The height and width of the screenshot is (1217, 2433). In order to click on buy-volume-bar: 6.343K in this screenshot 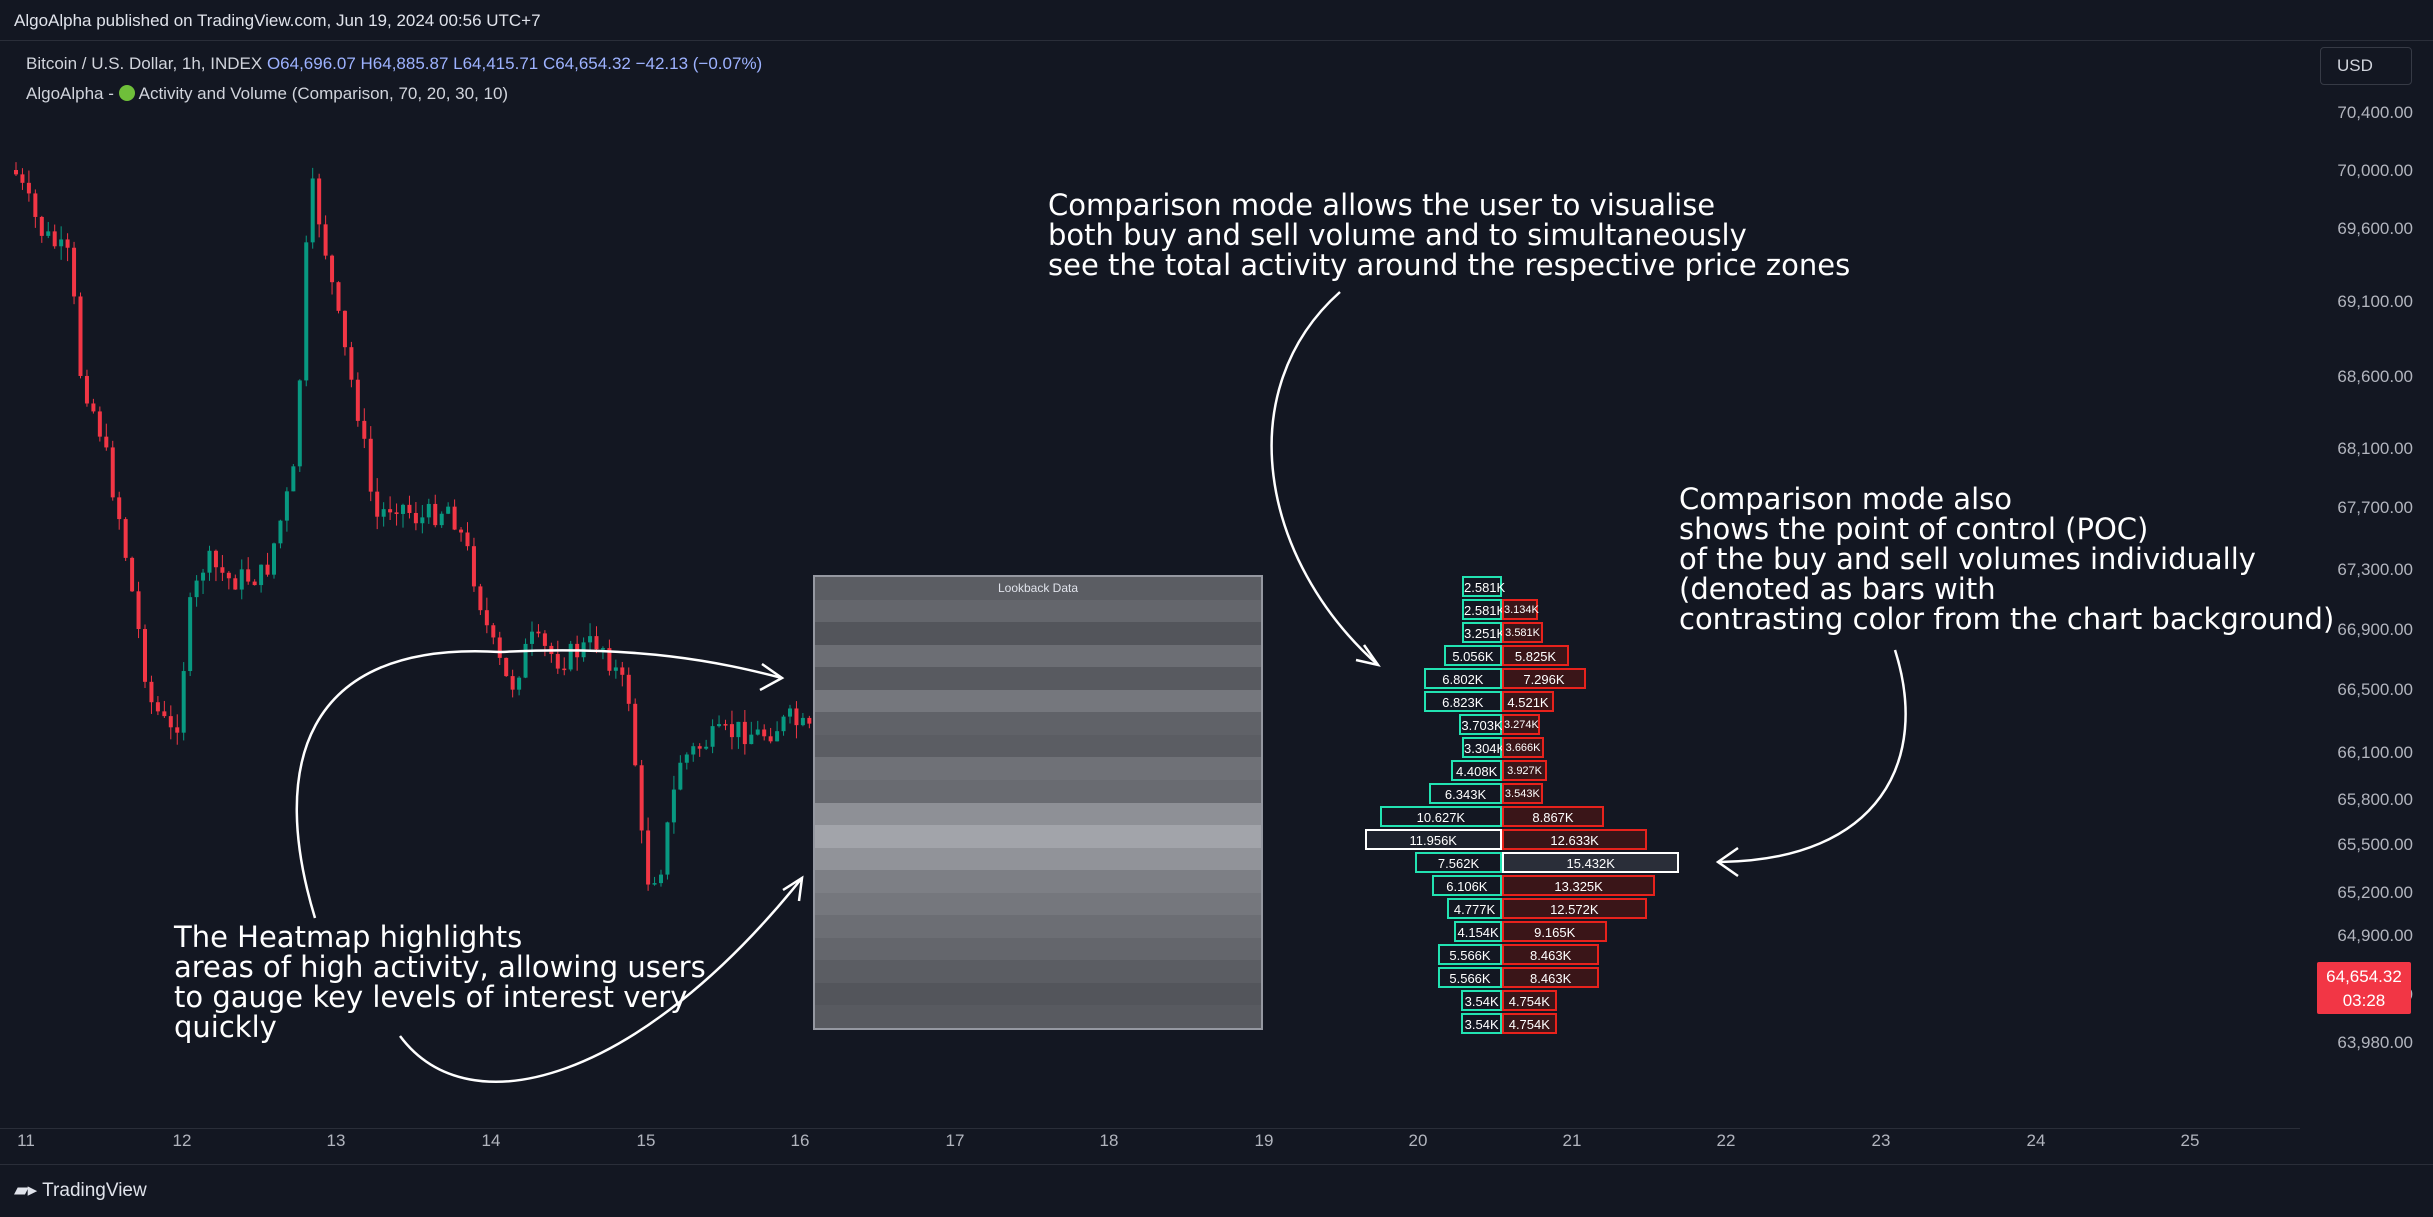, I will do `click(1465, 793)`.